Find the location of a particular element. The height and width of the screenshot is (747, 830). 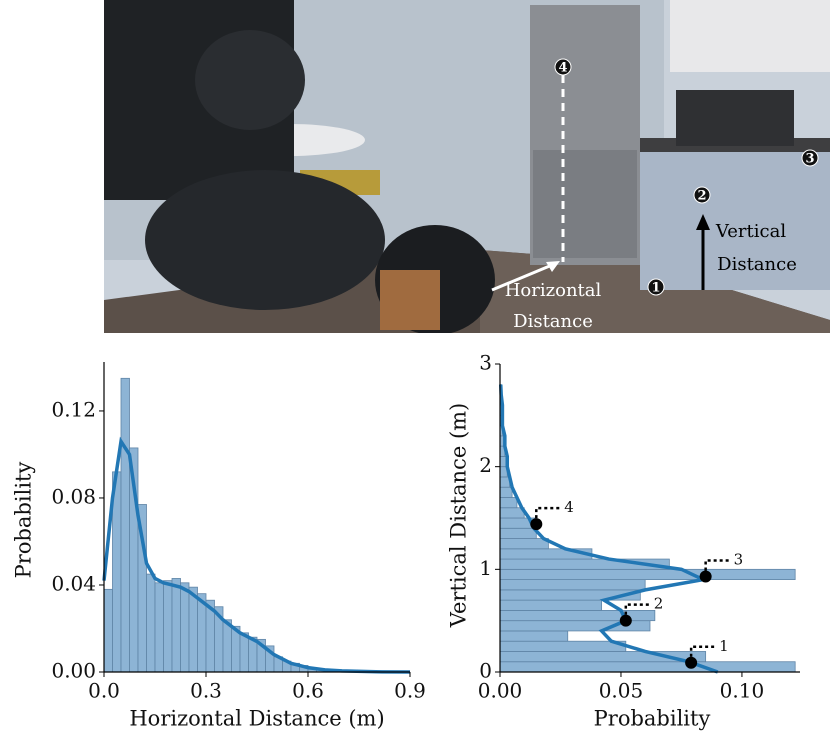

marker-label: 1 is located at coordinates (655, 288).